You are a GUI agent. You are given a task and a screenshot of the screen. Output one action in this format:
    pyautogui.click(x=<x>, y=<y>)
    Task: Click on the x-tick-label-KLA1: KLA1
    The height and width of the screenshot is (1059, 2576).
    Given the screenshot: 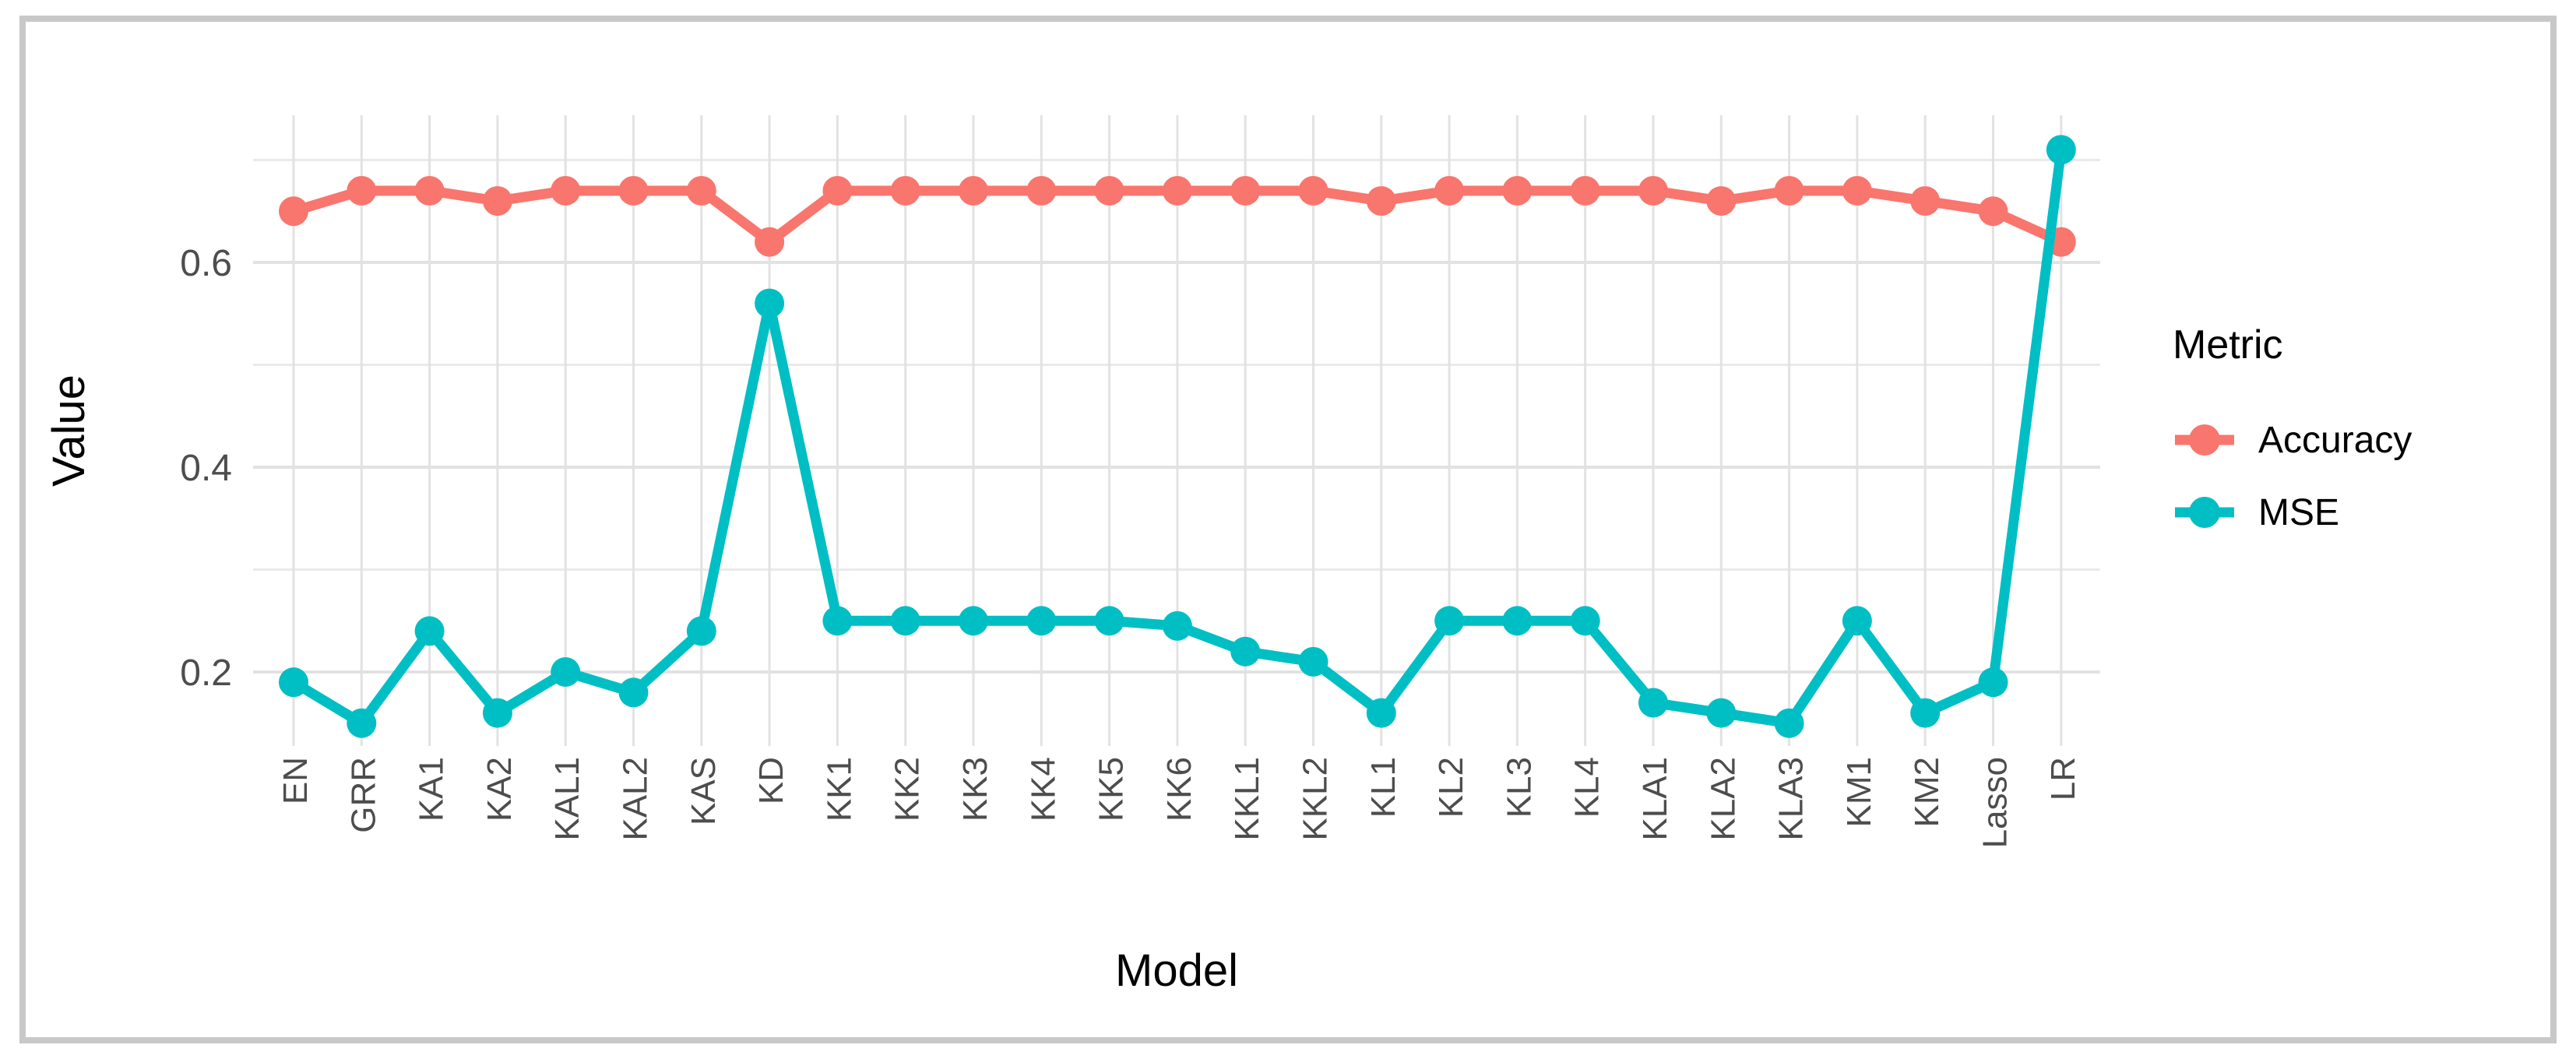 What is the action you would take?
    pyautogui.click(x=1655, y=799)
    